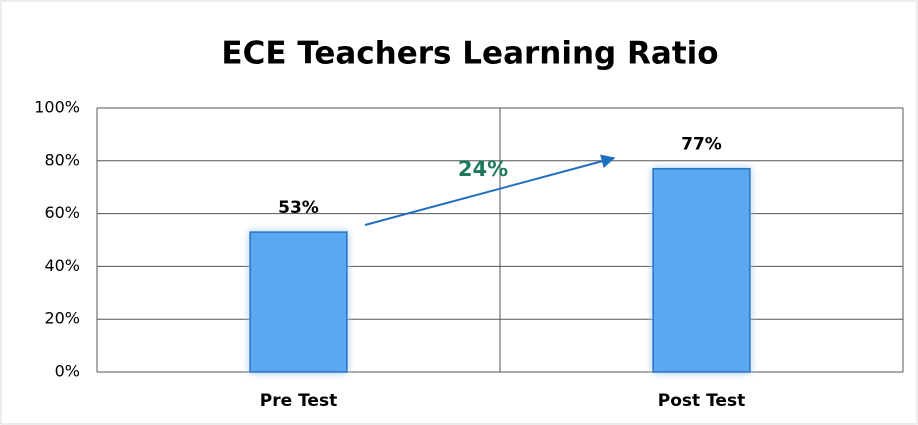 This screenshot has height=425, width=918. What do you see at coordinates (469, 54) in the screenshot?
I see `chart-title: ECE Teachers Learning Ratio` at bounding box center [469, 54].